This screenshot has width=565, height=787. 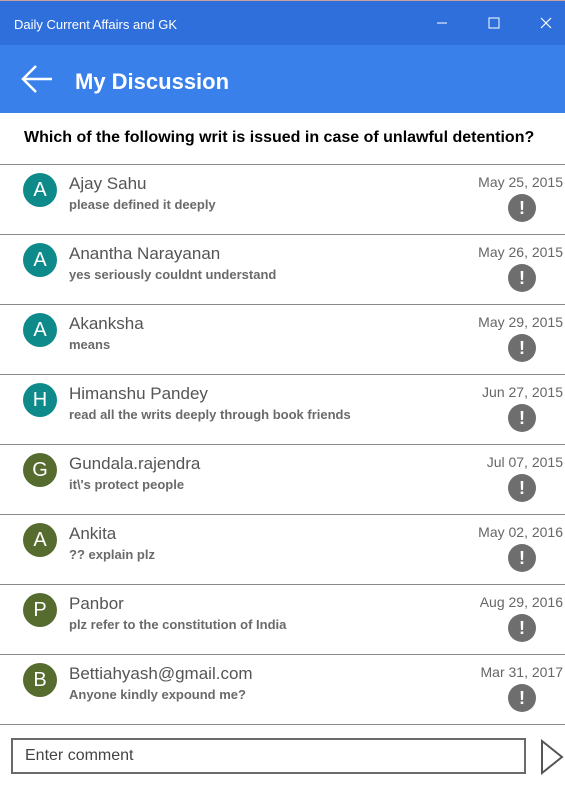 What do you see at coordinates (40, 470) in the screenshot?
I see `avatar: G` at bounding box center [40, 470].